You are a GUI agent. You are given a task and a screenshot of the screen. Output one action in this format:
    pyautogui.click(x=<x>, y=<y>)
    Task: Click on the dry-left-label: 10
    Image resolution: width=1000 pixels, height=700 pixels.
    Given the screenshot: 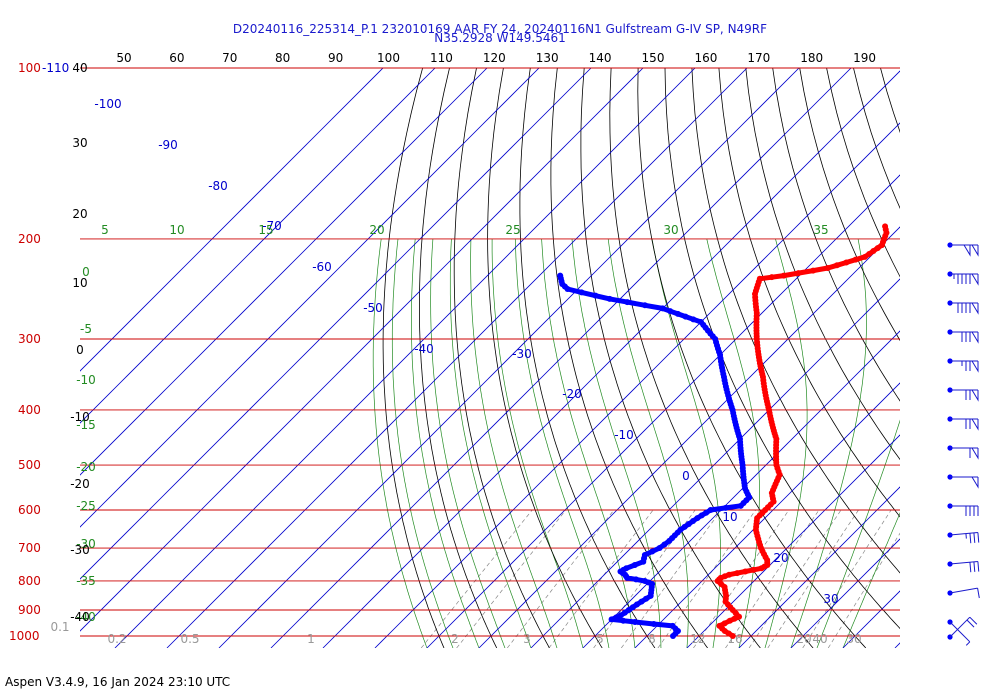 What is the action you would take?
    pyautogui.click(x=79, y=283)
    